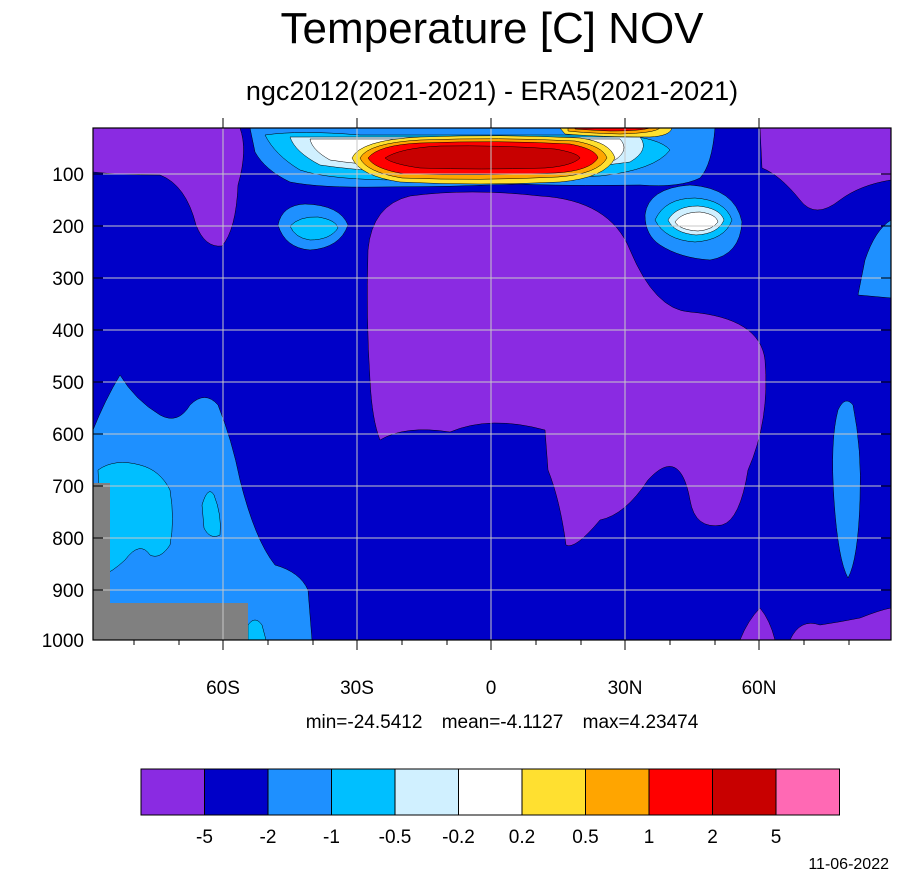  Describe the element at coordinates (357, 688) in the screenshot. I see `x-tick-label: 30S` at that location.